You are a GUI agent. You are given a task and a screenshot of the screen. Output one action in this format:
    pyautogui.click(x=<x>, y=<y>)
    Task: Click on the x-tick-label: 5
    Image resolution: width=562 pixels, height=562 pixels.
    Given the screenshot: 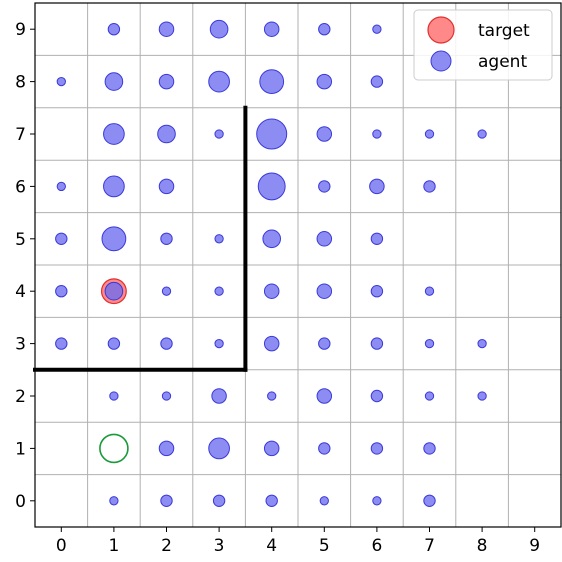 What is the action you would take?
    pyautogui.click(x=324, y=546)
    